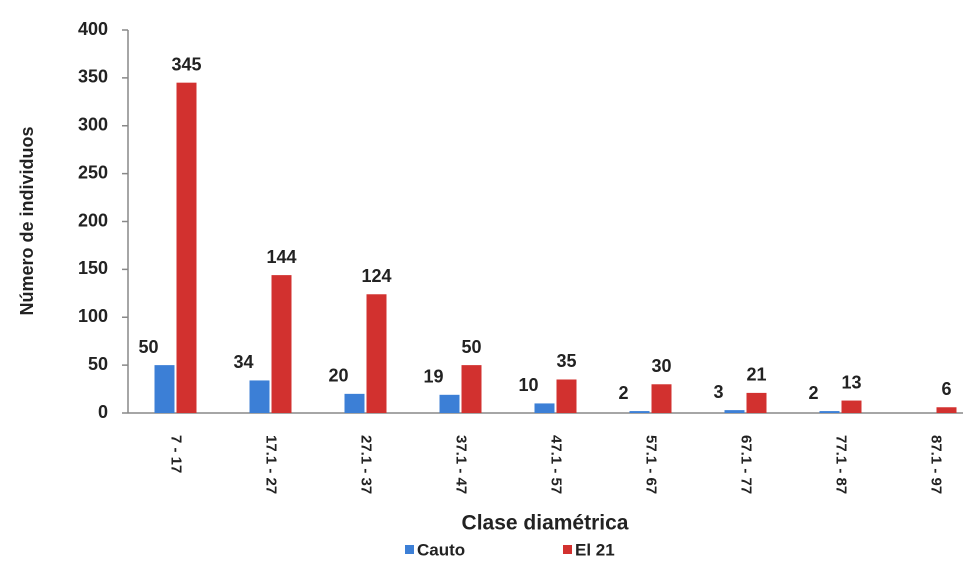  What do you see at coordinates (433, 377) in the screenshot?
I see `data-label: 19` at bounding box center [433, 377].